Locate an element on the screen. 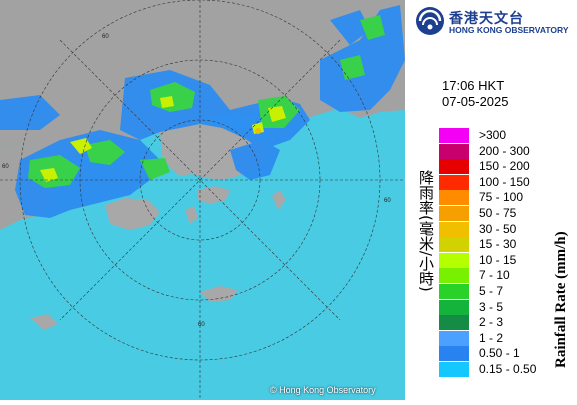 This screenshot has width=577, height=405. hko-logo: 香港天文台 HONG KONG OBSERVATORY is located at coordinates (495, 22).